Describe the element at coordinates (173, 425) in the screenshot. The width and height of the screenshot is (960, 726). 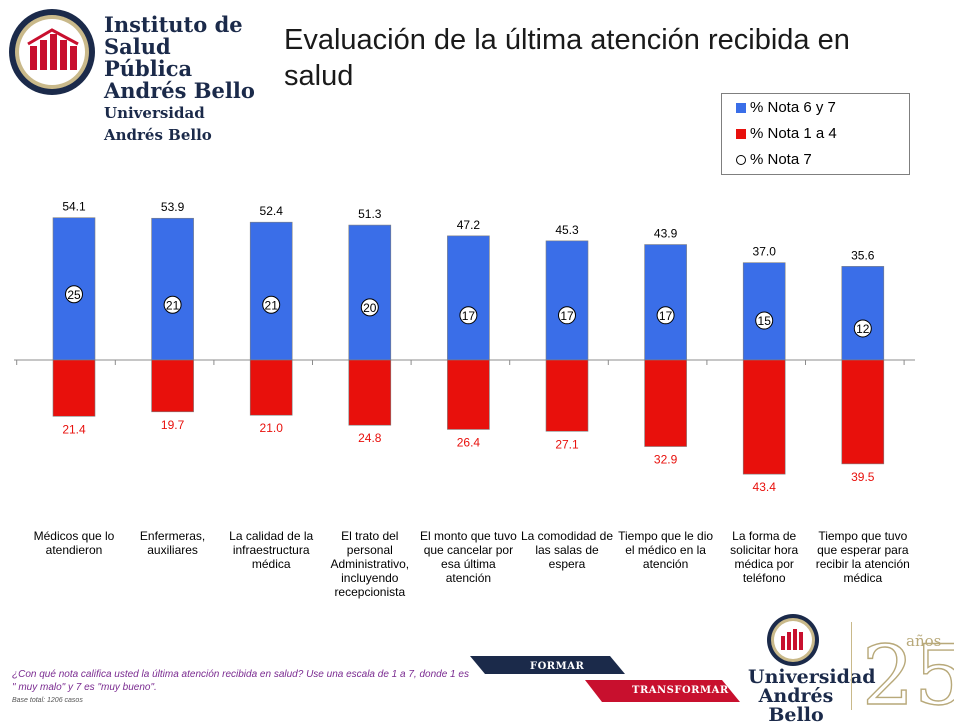
I see `data-label-negative: 19.7` at that location.